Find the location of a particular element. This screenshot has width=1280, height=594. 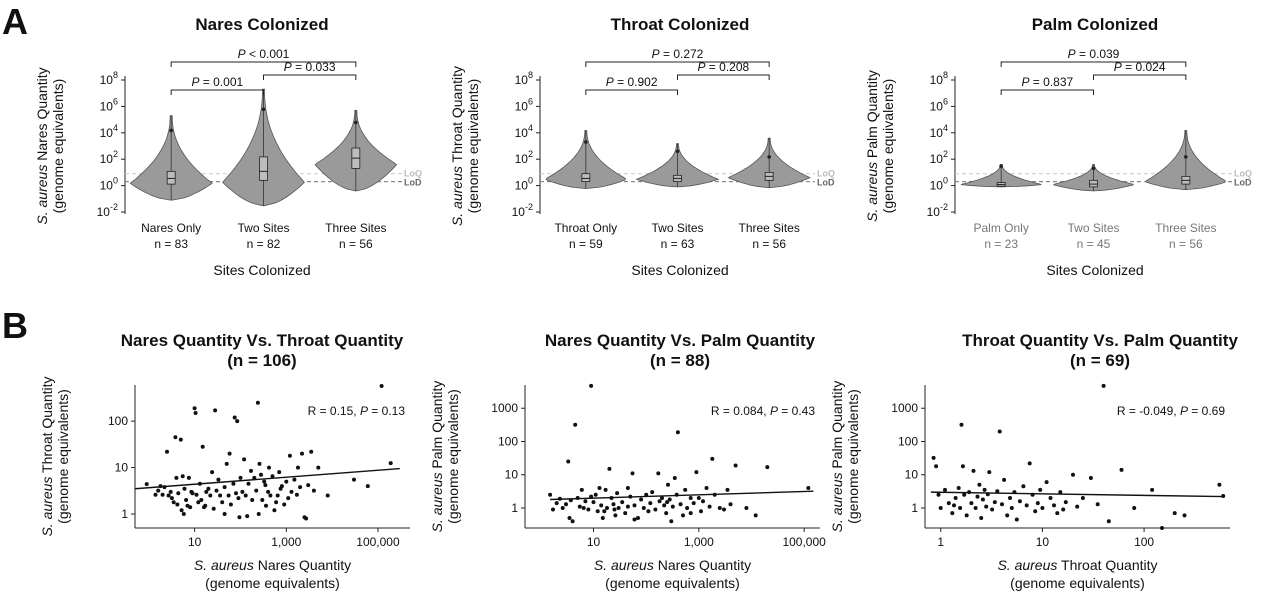

loq-label: LoQ is located at coordinates (826, 174).